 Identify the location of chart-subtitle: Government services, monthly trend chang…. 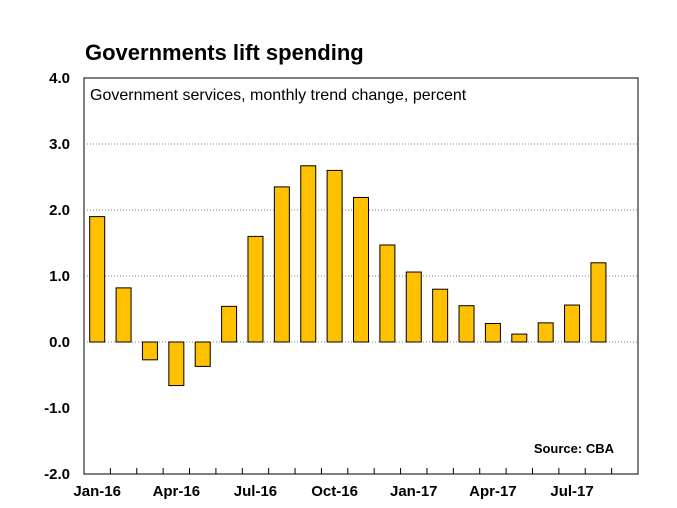
(278, 95).